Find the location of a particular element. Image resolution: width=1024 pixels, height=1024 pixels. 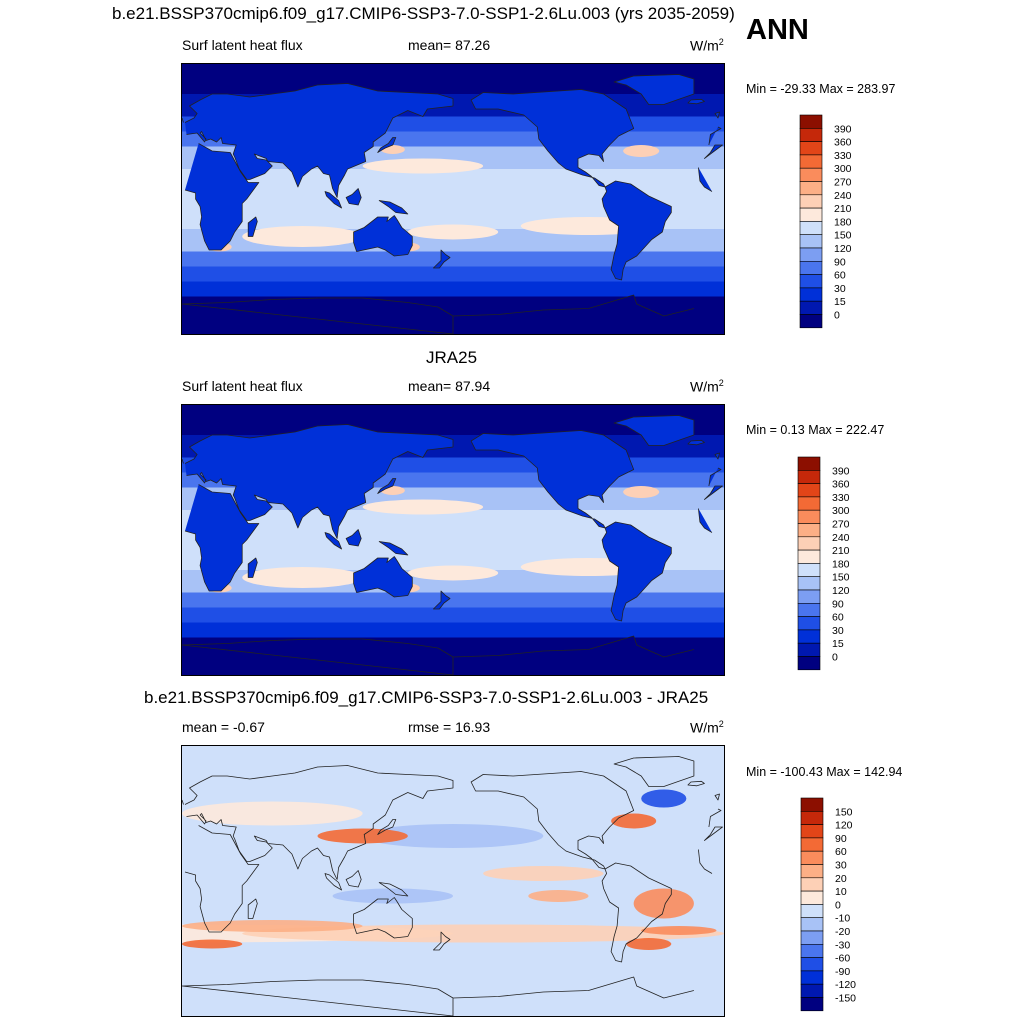

middle-minmax-label: Min = 0.13 Max = 222.47 is located at coordinates (815, 430).